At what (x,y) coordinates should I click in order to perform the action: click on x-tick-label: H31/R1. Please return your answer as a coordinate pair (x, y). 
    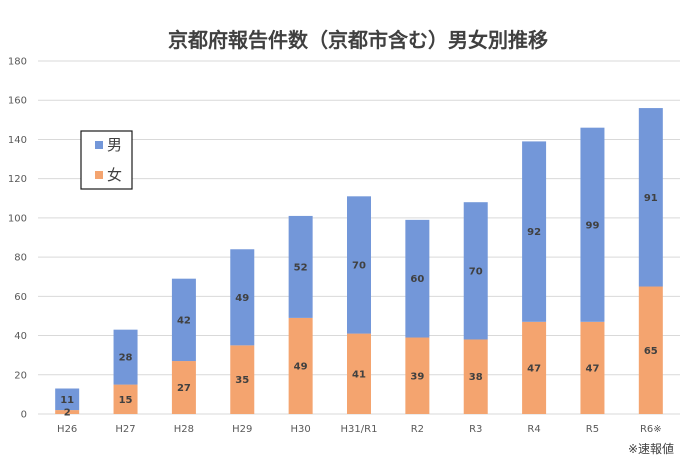
    Looking at the image, I should click on (359, 429).